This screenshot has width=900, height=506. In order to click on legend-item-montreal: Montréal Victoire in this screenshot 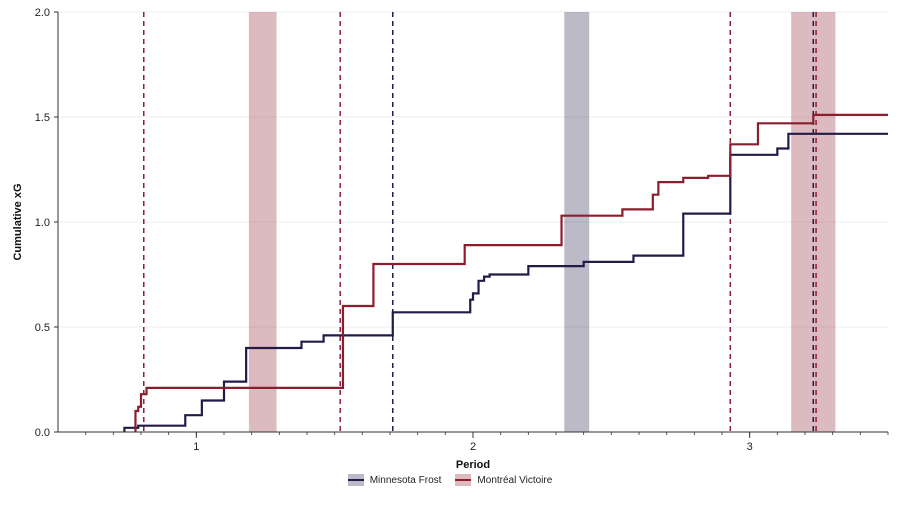, I will do `click(503, 480)`.